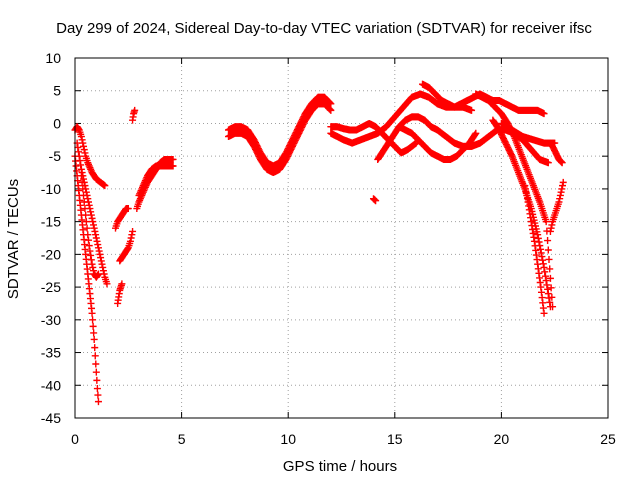  Describe the element at coordinates (51, 254) in the screenshot. I see `y-tick-label: -20` at that location.